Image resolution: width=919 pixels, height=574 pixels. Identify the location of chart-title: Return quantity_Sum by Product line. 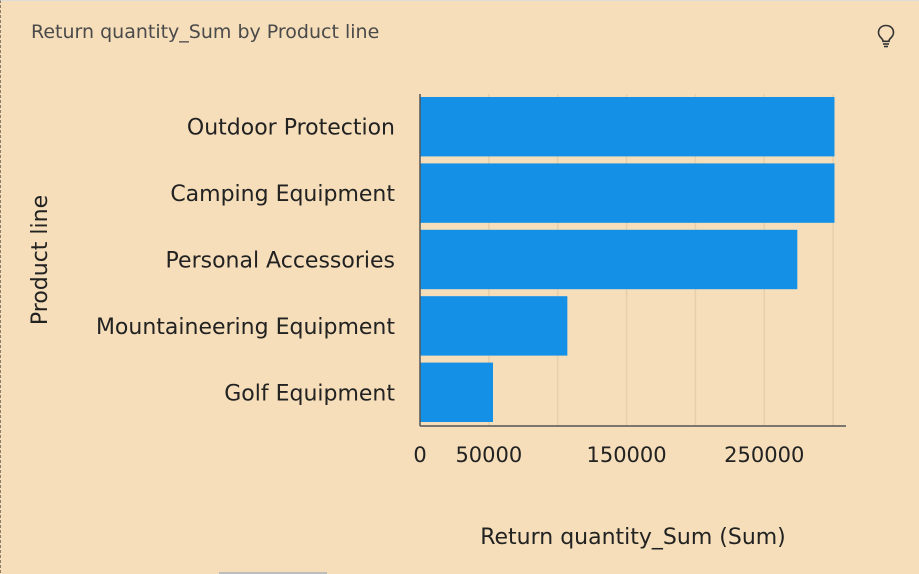
(205, 32).